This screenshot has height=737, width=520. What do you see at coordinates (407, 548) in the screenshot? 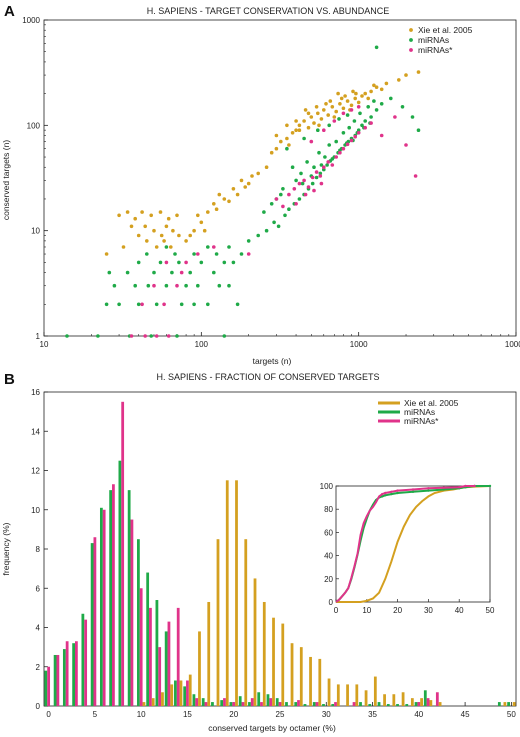
I see `inset-axes: 0 10 20 30 40 50 0 20 40 60 80 100` at bounding box center [407, 548].